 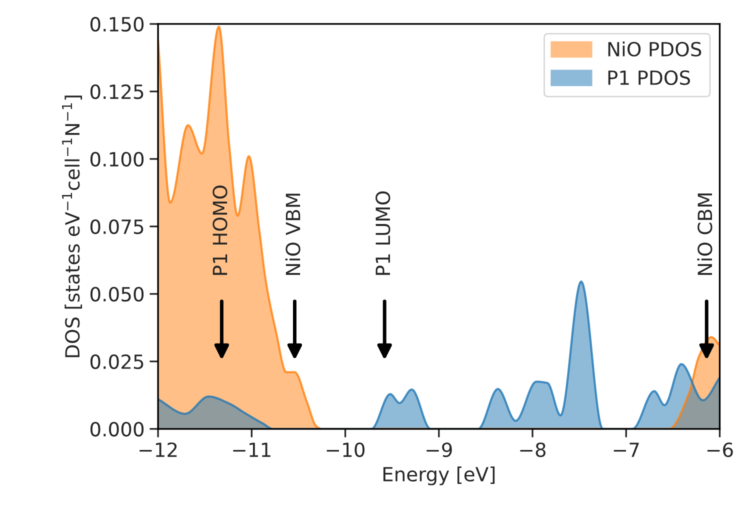 What do you see at coordinates (117, 24) in the screenshot?
I see `y-tick-label: 0.150` at bounding box center [117, 24].